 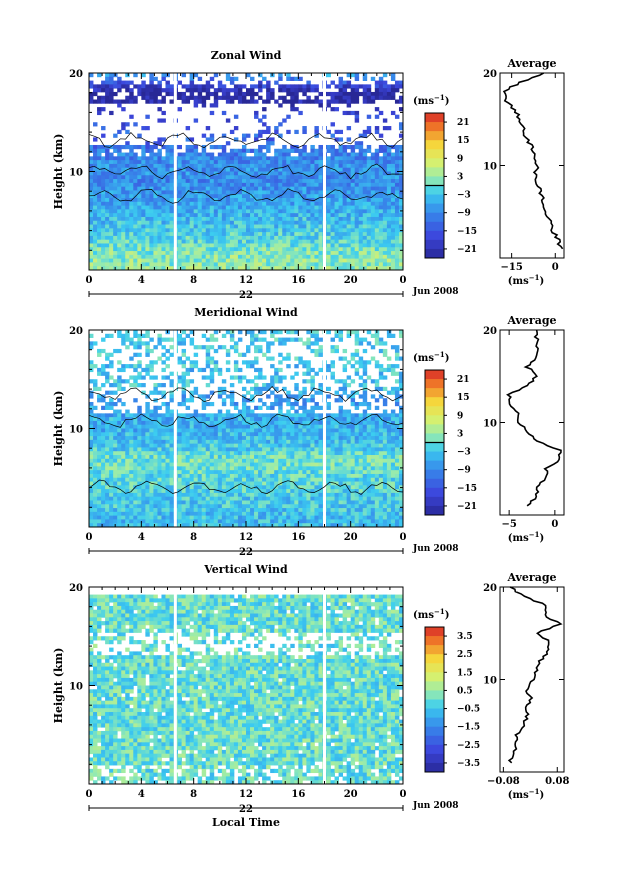 What do you see at coordinates (434, 181) in the screenshot?
I see `colorbar-swatch` at bounding box center [434, 181].